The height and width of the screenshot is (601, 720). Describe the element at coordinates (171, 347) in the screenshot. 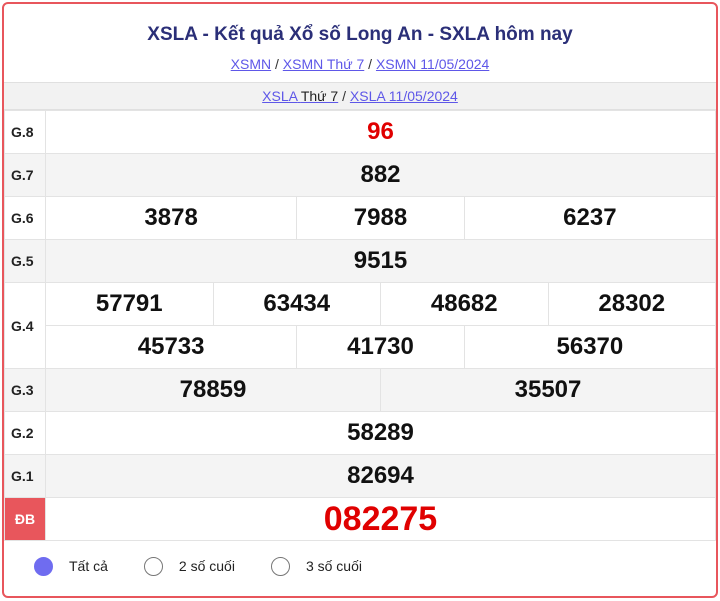

I see `prize-value: 45733` at that location.